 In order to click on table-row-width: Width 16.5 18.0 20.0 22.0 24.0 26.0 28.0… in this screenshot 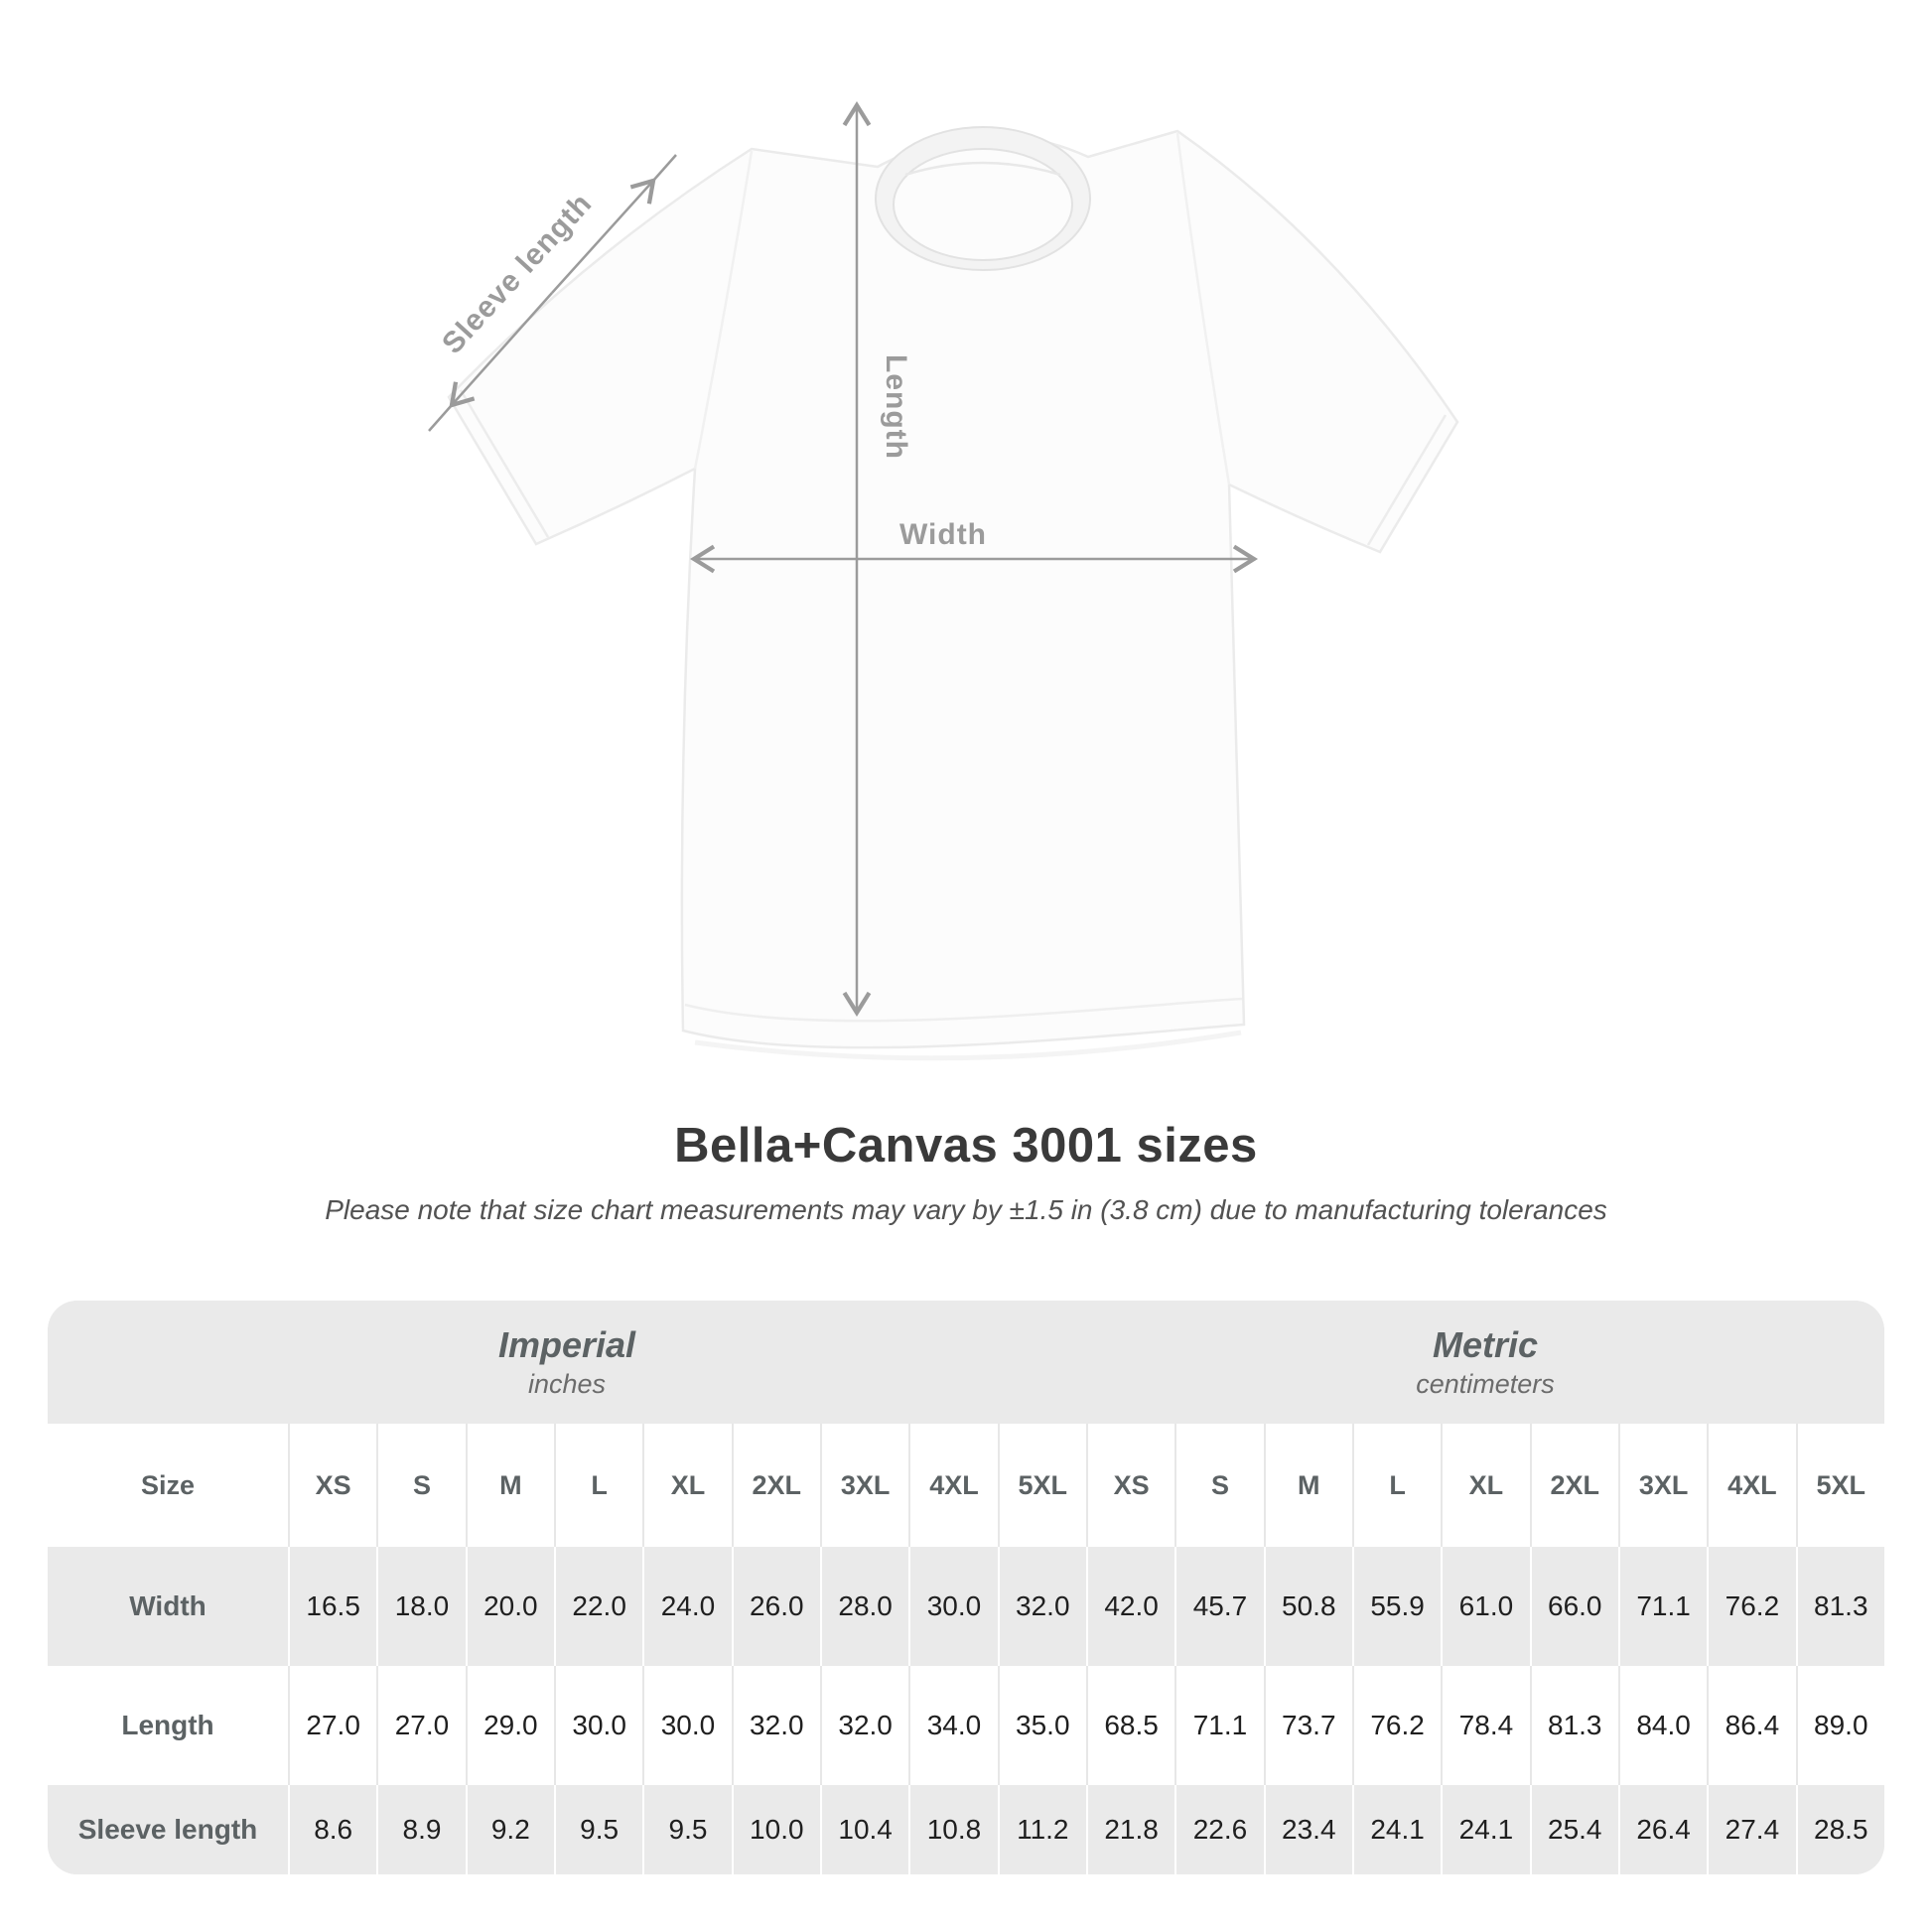, I will do `click(966, 1607)`.